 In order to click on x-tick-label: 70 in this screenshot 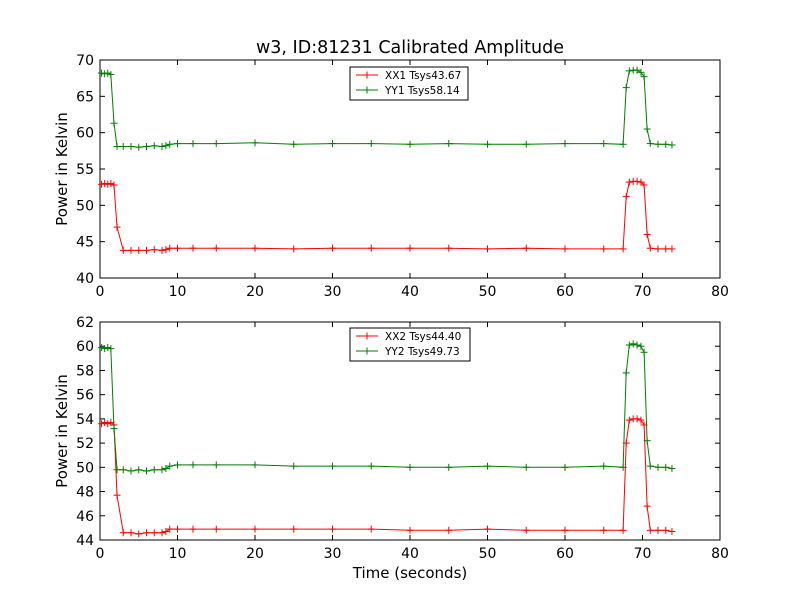, I will do `click(643, 554)`.